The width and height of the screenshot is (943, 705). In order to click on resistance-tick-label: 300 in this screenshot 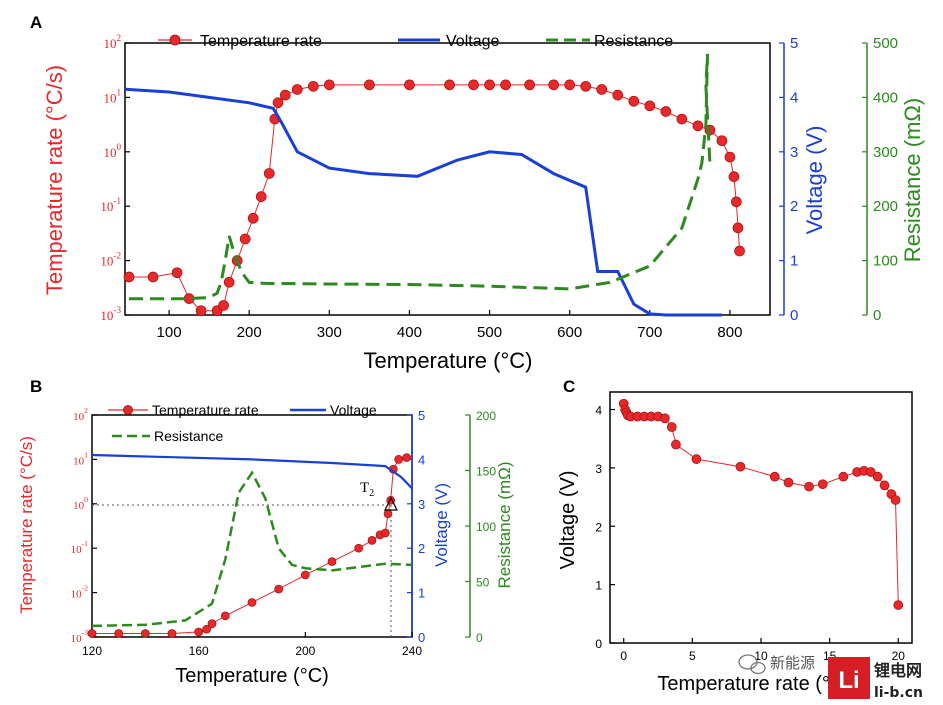, I will do `click(885, 152)`.